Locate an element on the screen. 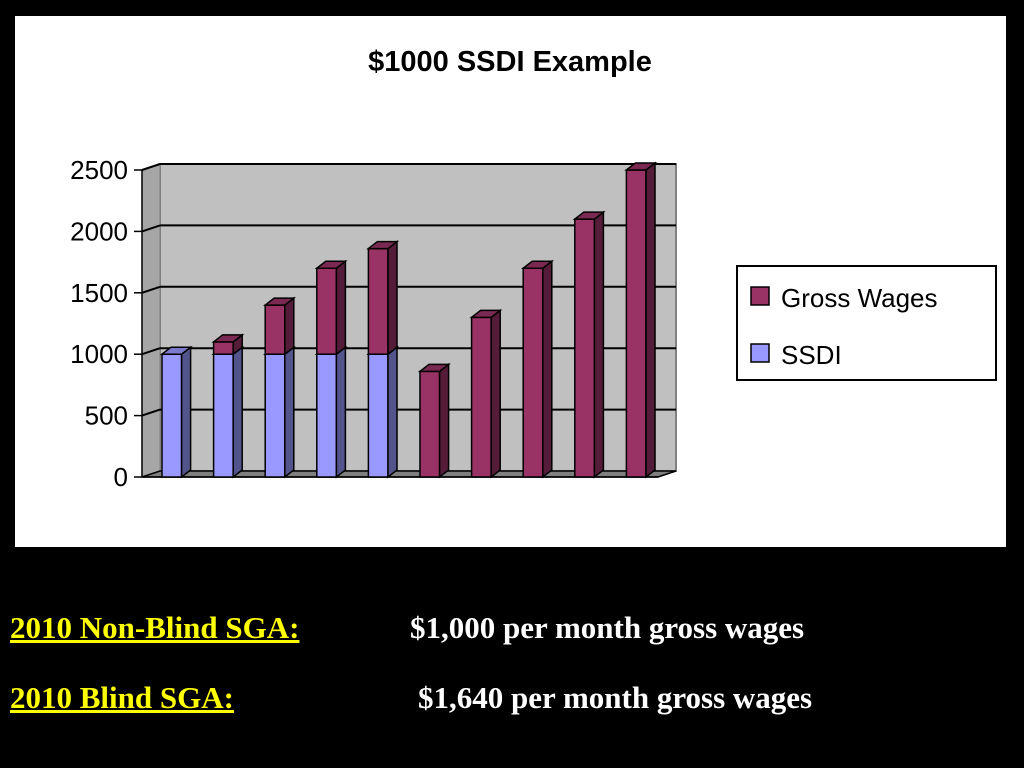 Image resolution: width=1024 pixels, height=768 pixels. y-tick-label: 0 is located at coordinates (121, 477).